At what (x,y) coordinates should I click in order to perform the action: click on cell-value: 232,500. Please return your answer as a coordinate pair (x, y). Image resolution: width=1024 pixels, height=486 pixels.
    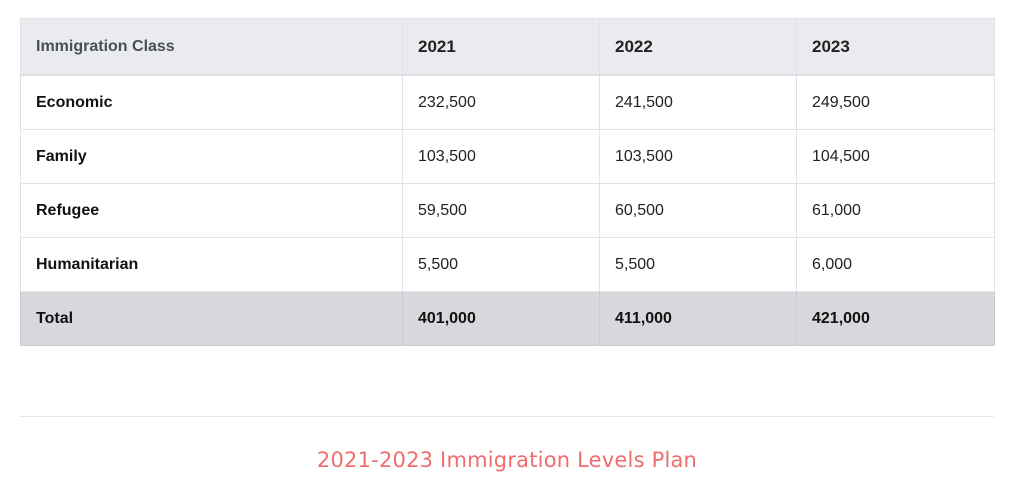
    Looking at the image, I should click on (501, 102).